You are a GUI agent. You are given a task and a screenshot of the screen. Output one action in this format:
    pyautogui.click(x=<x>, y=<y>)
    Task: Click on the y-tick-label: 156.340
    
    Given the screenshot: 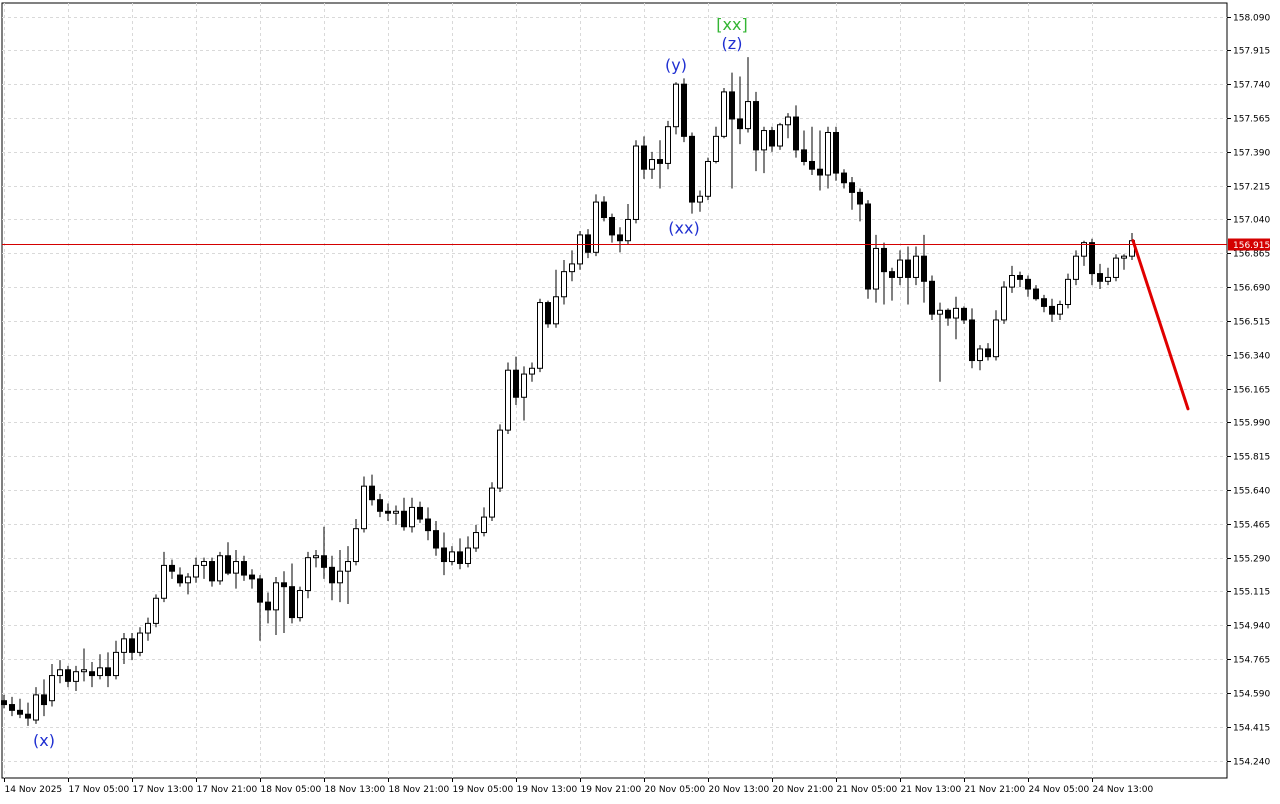 What is the action you would take?
    pyautogui.click(x=1251, y=357)
    